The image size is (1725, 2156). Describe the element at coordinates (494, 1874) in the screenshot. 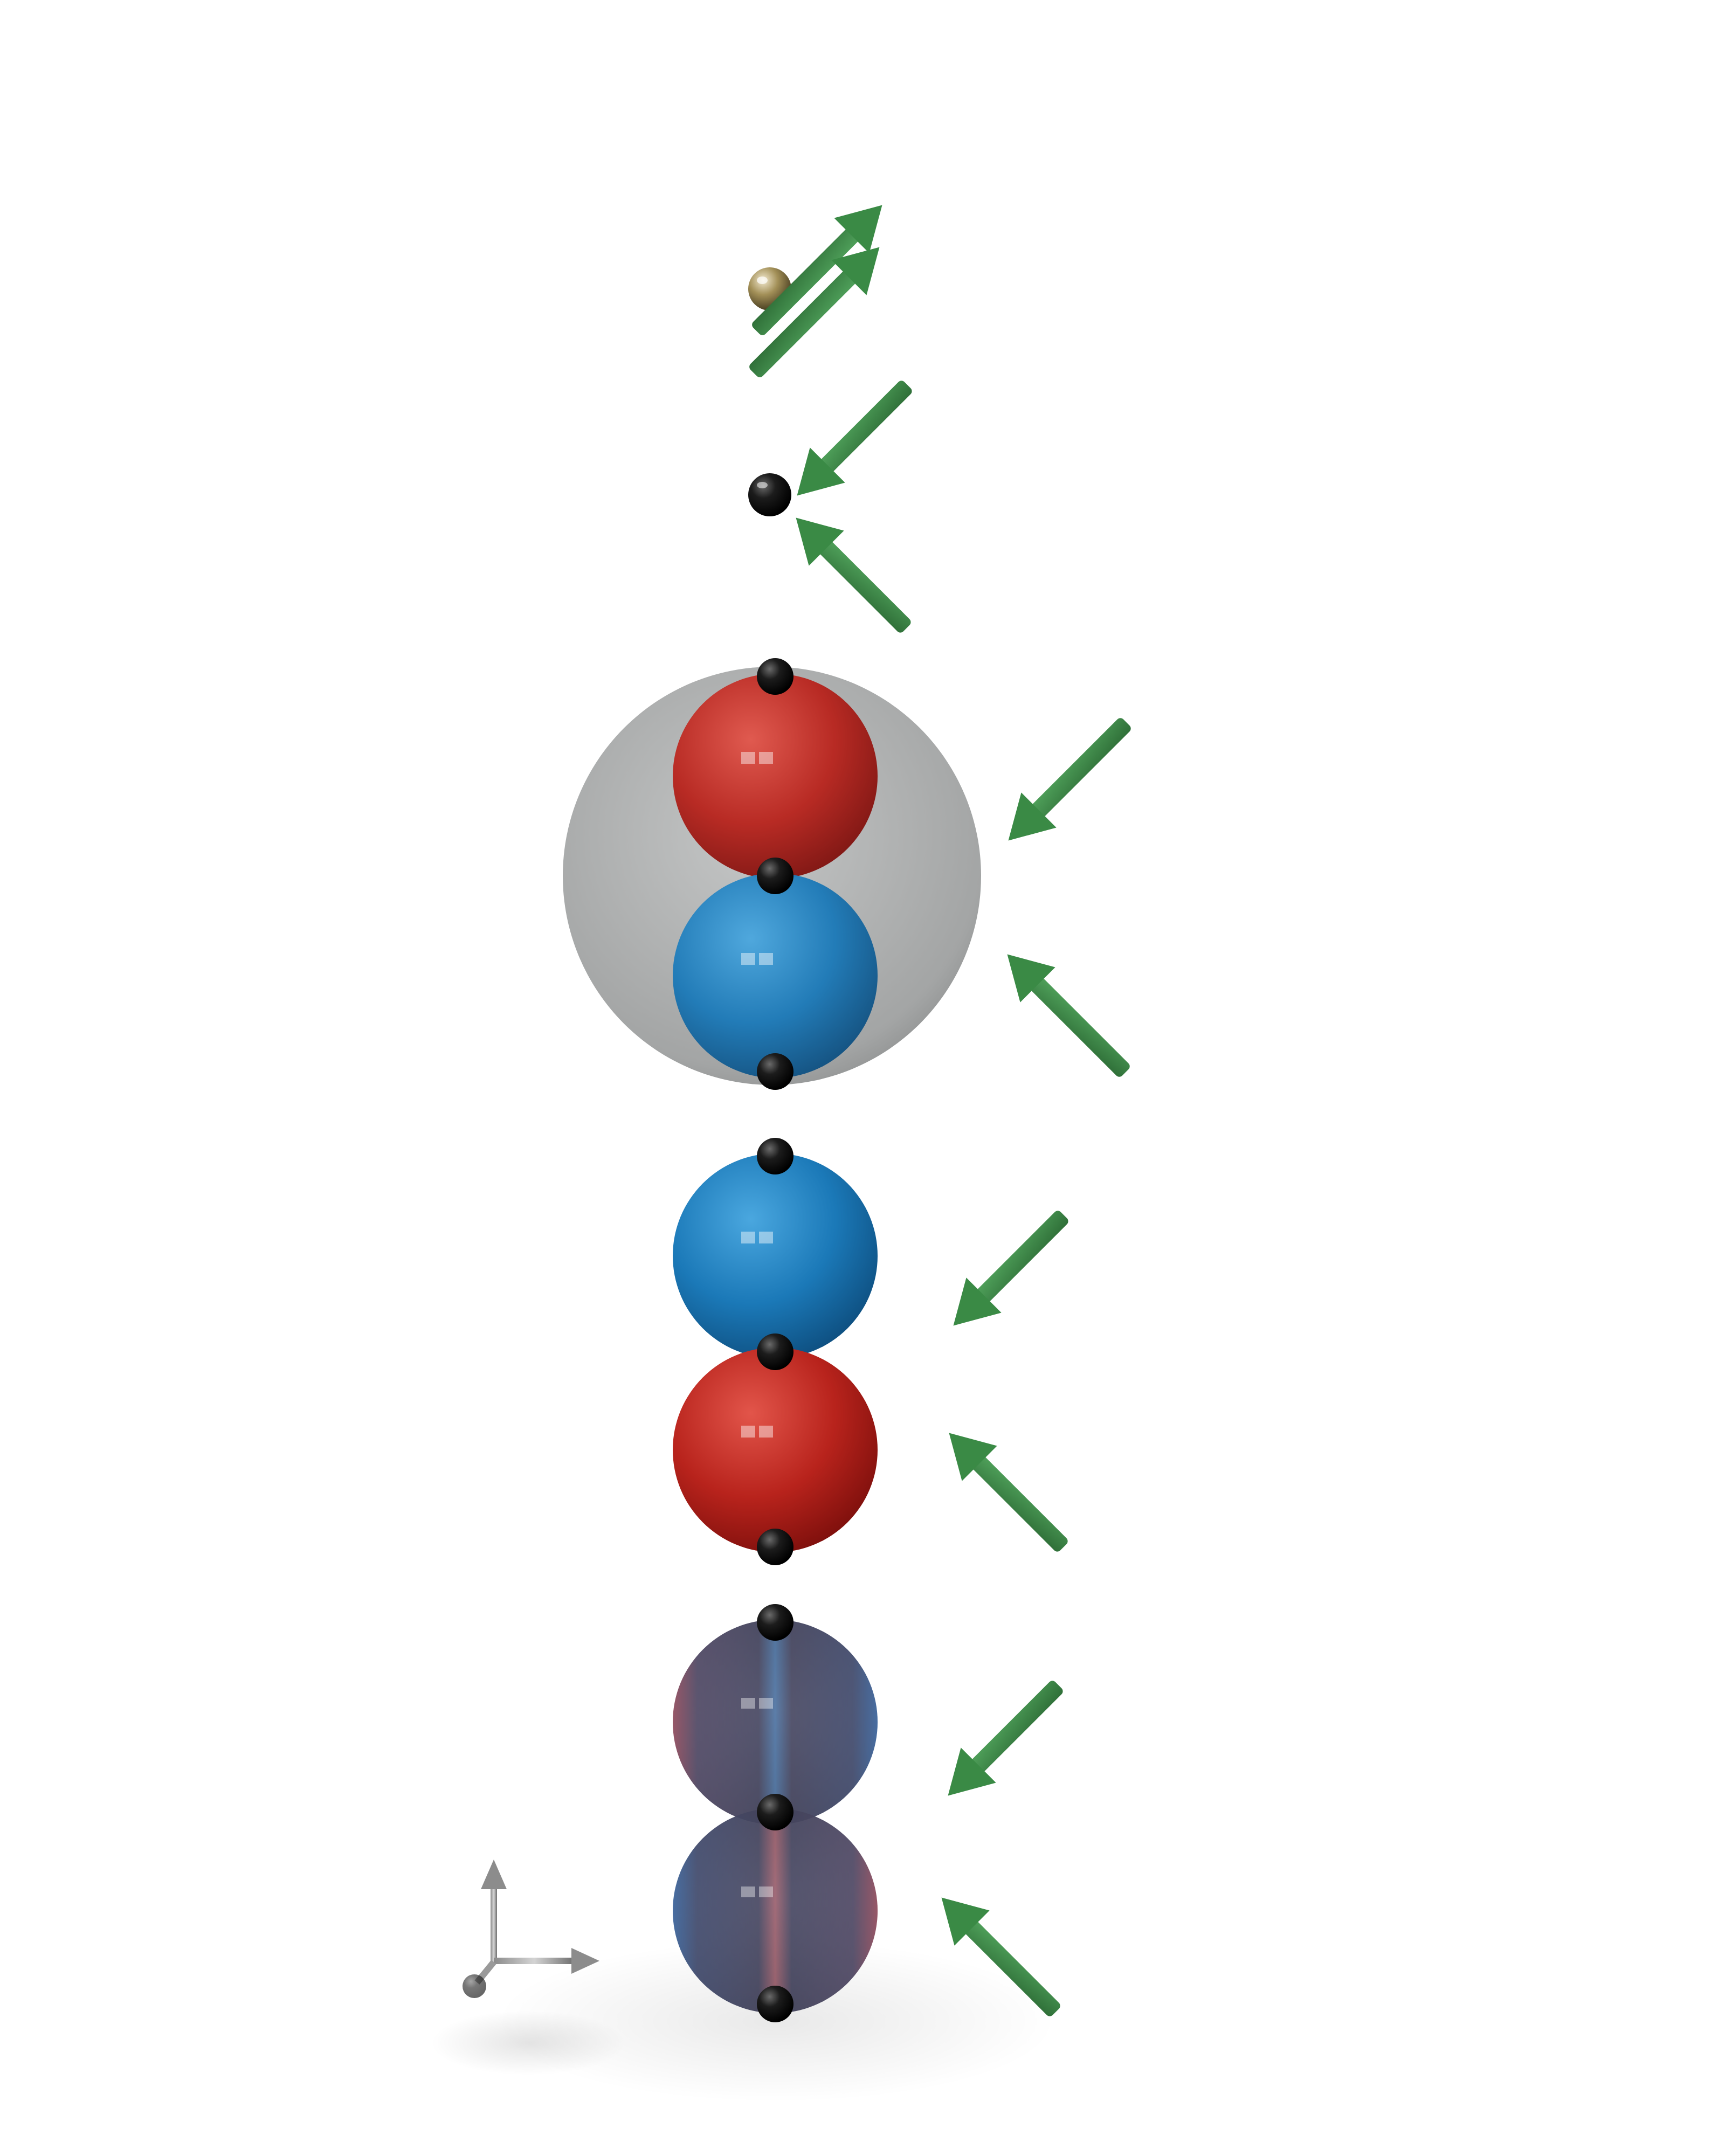

I see `z-axis-head` at that location.